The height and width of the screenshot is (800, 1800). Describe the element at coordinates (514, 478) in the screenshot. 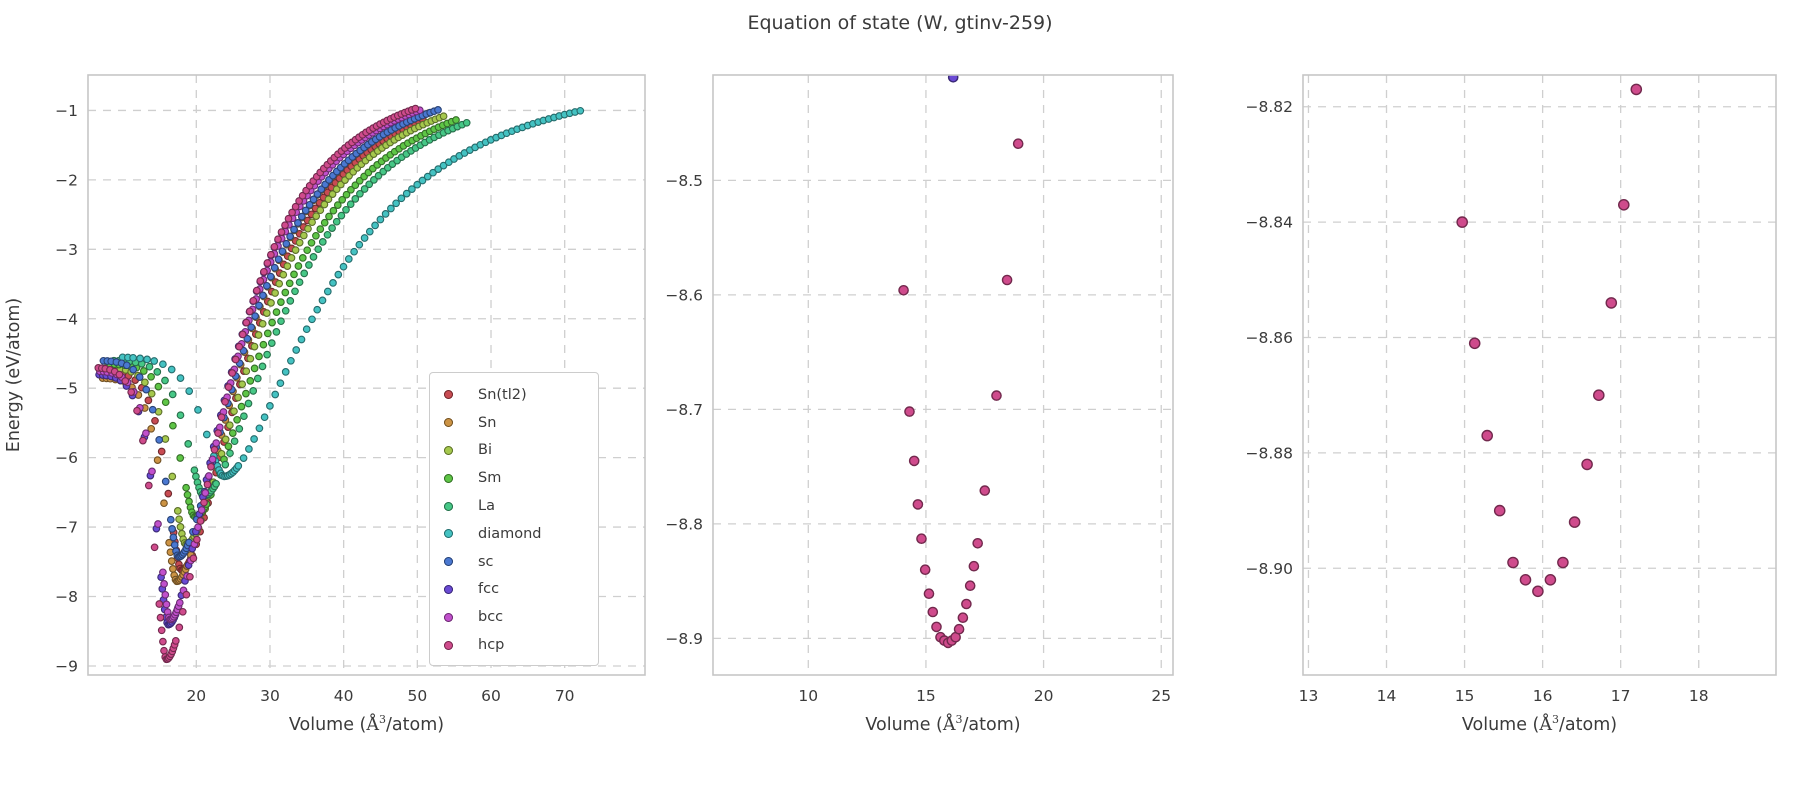

I see `legend-item-sm: Sm` at that location.